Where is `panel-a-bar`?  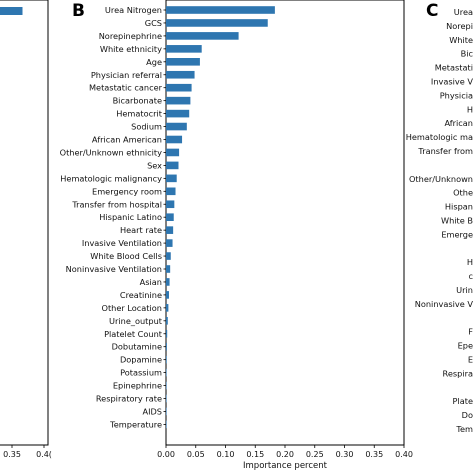
panel-a-bar is located at coordinates (11, 11).